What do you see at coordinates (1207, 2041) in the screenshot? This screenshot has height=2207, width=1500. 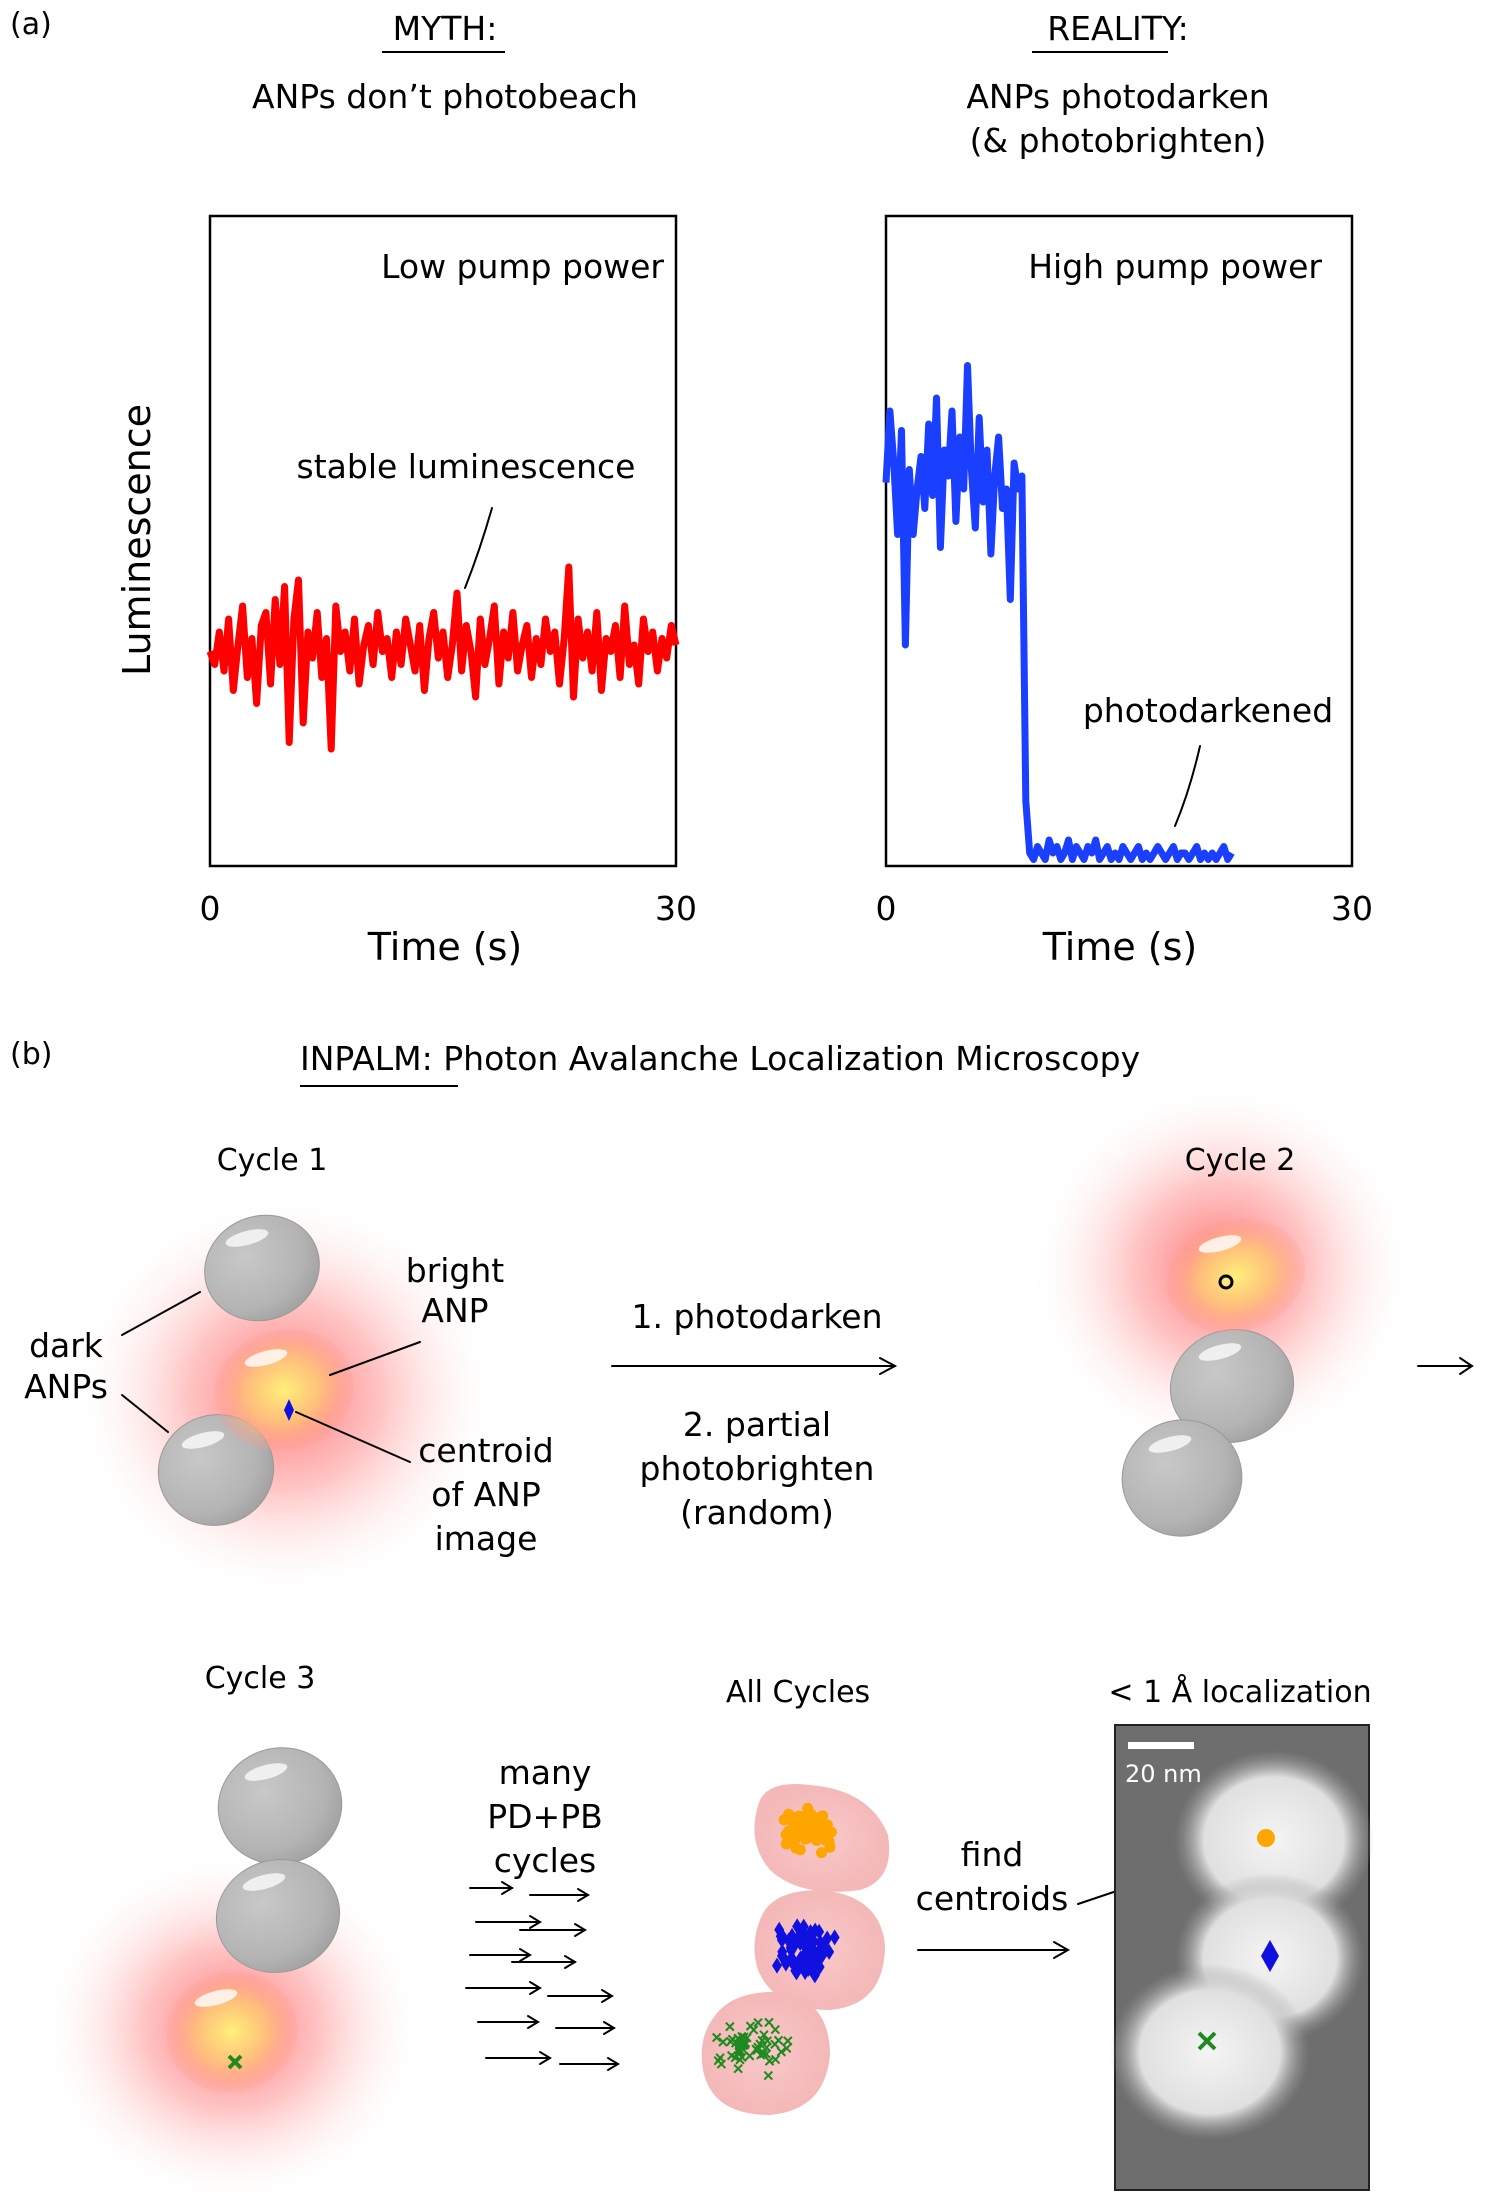 I see `micrograph-green-centroid-icon` at bounding box center [1207, 2041].